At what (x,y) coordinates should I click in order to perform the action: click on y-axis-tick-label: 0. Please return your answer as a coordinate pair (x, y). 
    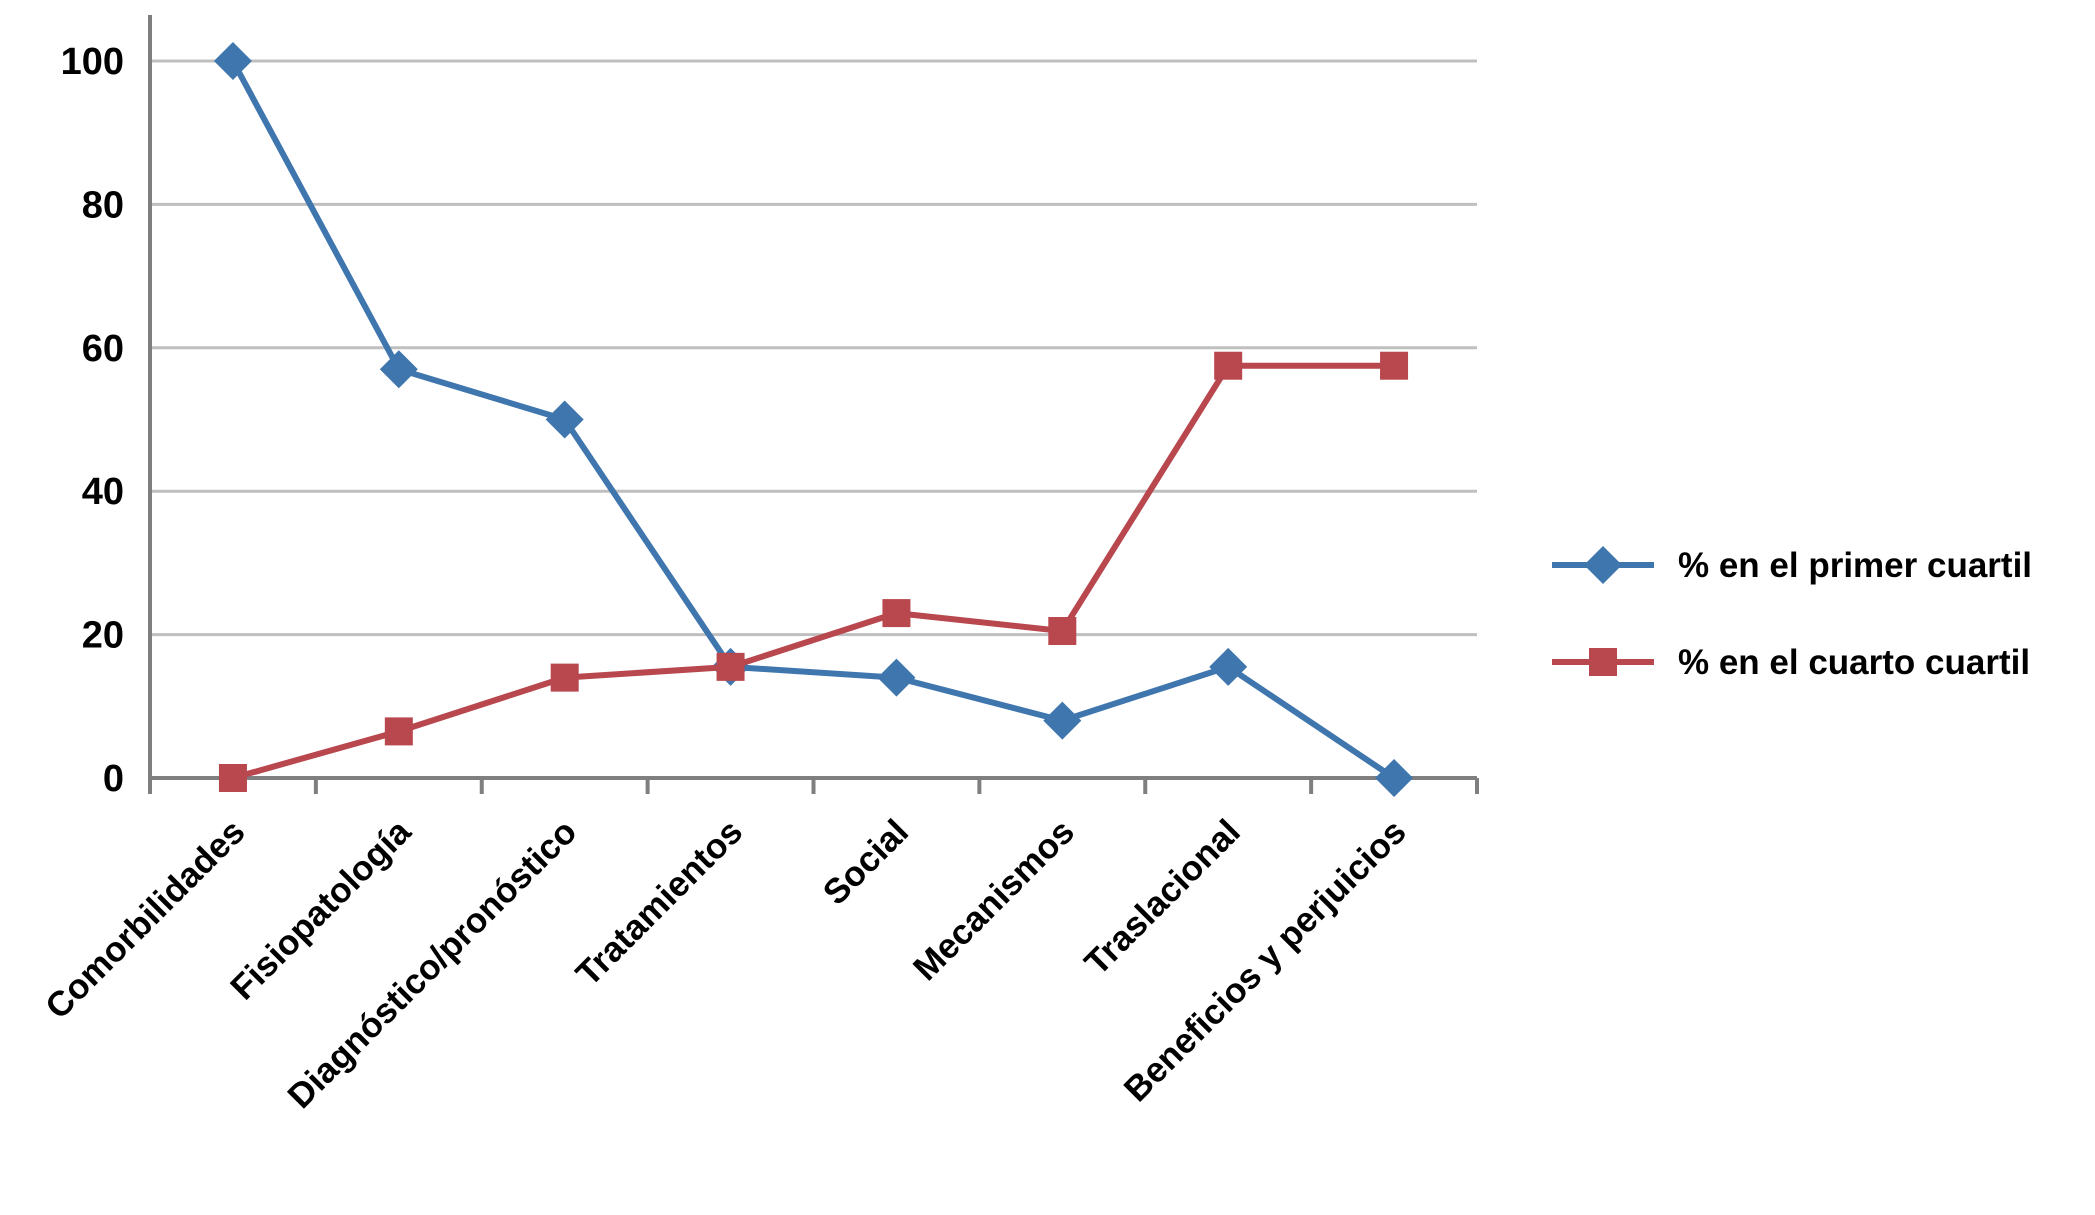
    Looking at the image, I should click on (113, 779).